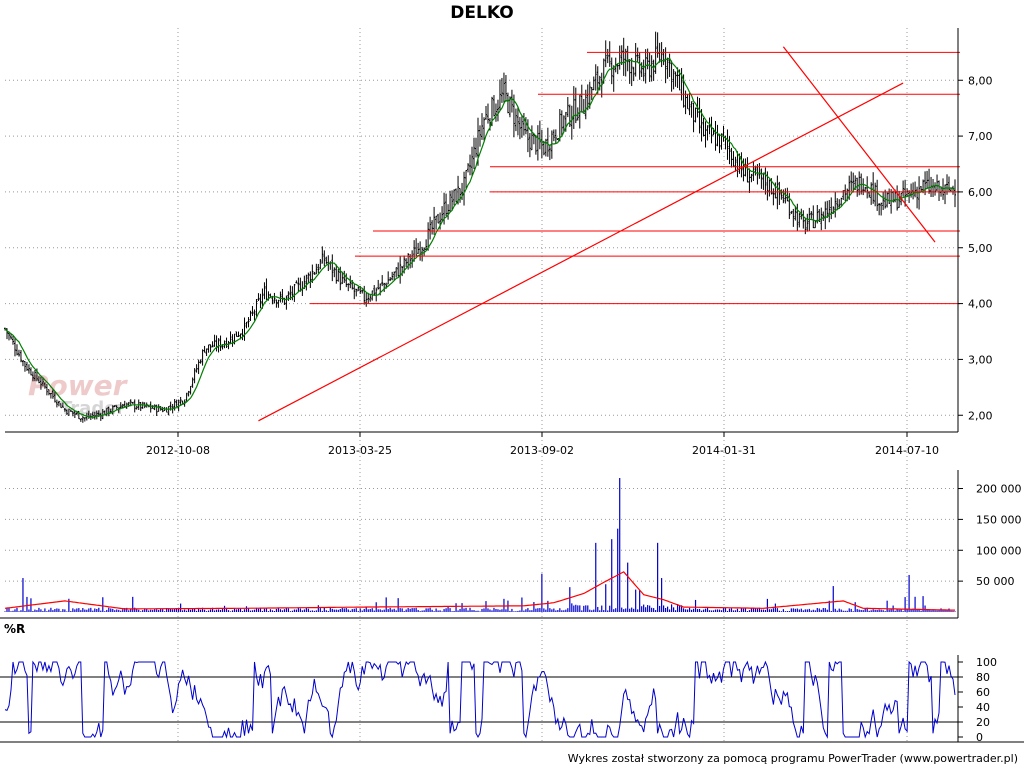 The width and height of the screenshot is (1024, 768). Describe the element at coordinates (980, 359) in the screenshot. I see `price-tick-label: 3,00` at that location.